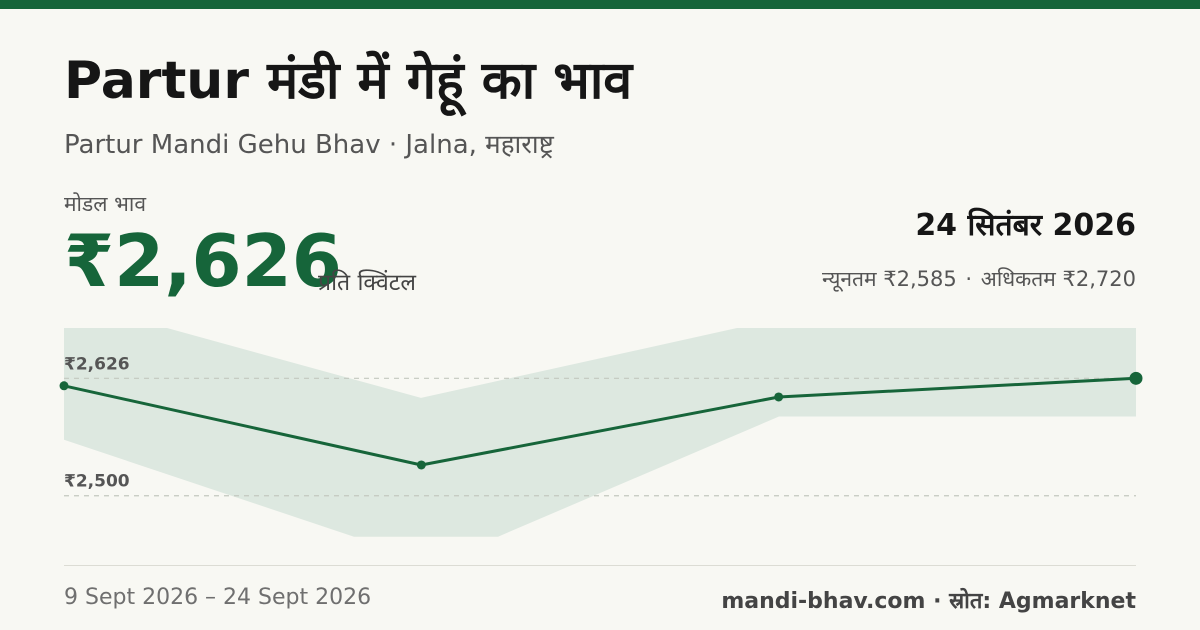 This screenshot has width=1200, height=630. I want to click on min-max-prices: न्यूनतम ₹2,585 · अधिकतम ₹2,720, so click(979, 279).